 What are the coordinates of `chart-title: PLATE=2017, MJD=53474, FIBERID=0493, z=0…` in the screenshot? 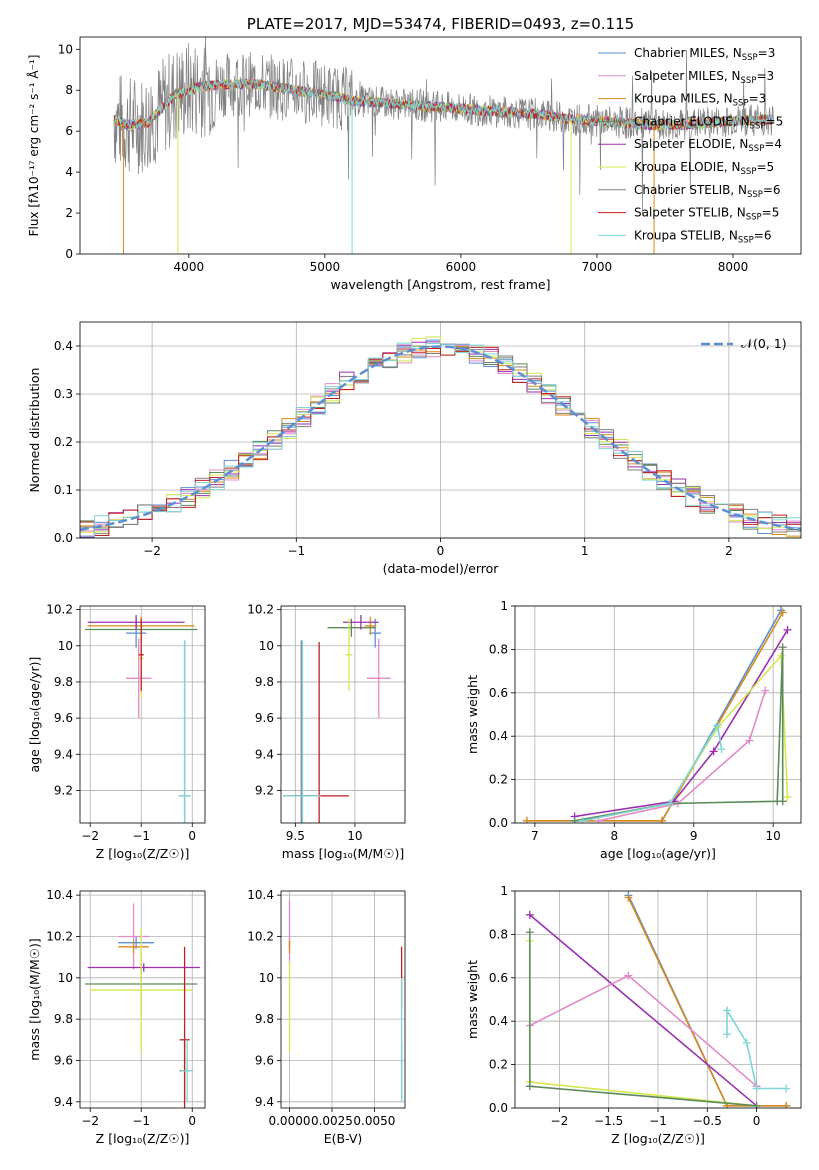 It's located at (440, 24).